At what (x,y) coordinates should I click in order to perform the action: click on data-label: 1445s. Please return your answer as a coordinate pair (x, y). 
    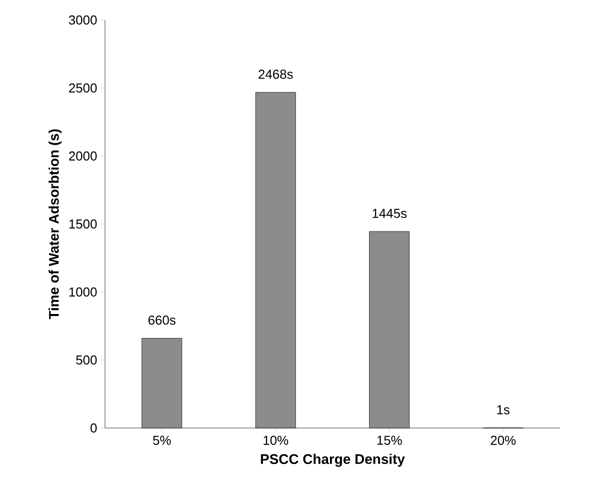
    Looking at the image, I should click on (389, 213).